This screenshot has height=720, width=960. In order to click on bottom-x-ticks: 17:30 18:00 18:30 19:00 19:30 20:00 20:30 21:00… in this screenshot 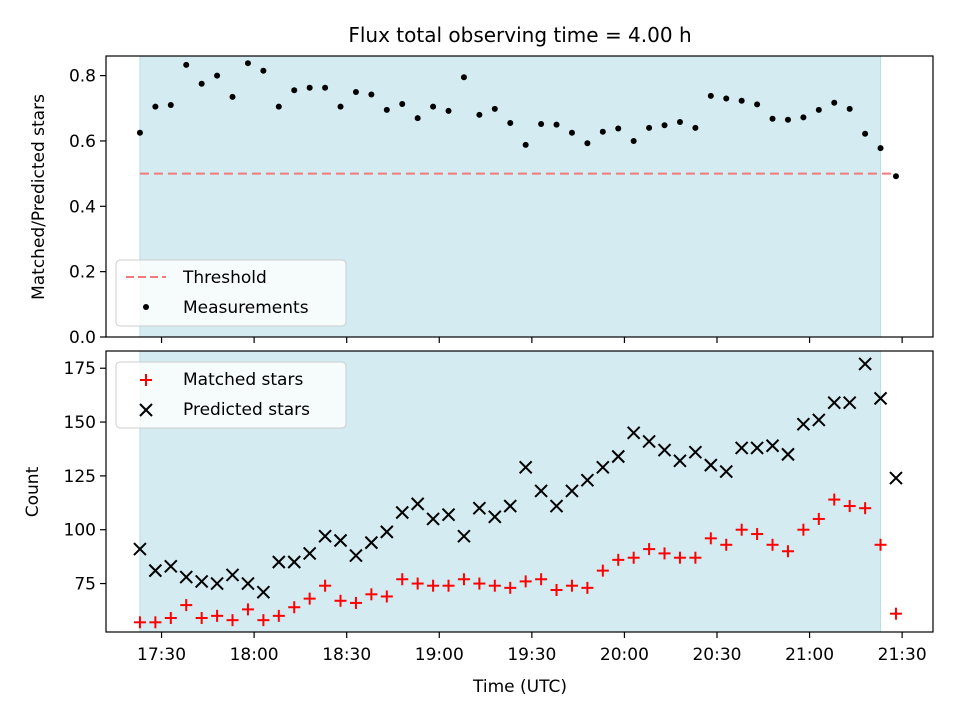, I will do `click(532, 648)`.